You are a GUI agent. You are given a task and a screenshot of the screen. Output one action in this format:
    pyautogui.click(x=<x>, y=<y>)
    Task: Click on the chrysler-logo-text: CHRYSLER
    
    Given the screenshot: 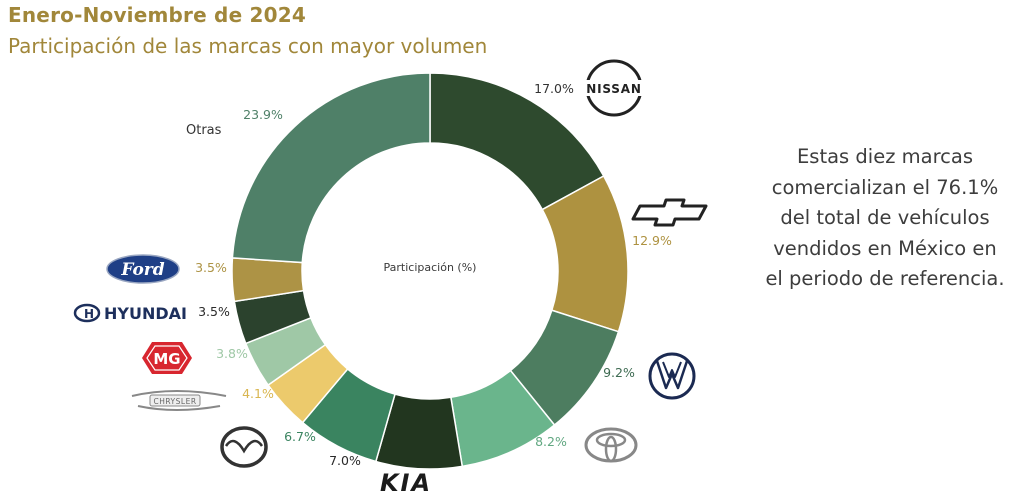 What is the action you would take?
    pyautogui.click(x=174, y=401)
    